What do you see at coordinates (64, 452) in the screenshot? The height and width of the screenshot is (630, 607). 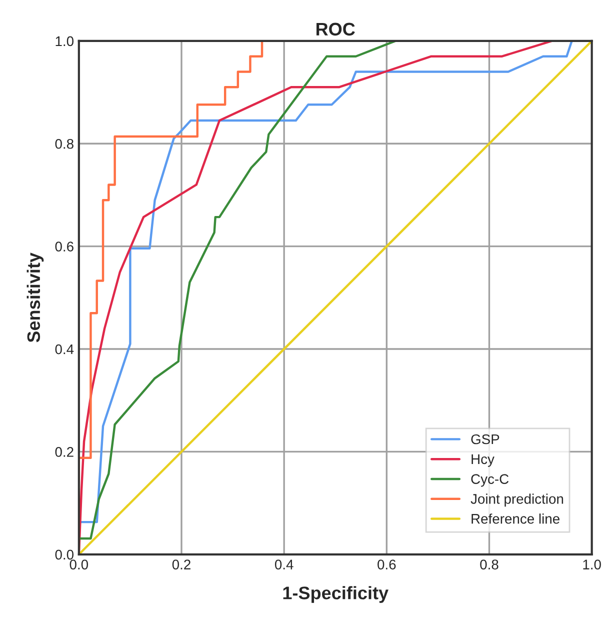 I see `y-tick-label: 0.2` at bounding box center [64, 452].